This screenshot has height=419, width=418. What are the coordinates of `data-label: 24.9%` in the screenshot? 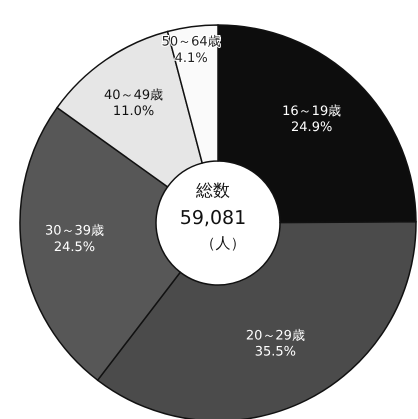 It's located at (311, 128).